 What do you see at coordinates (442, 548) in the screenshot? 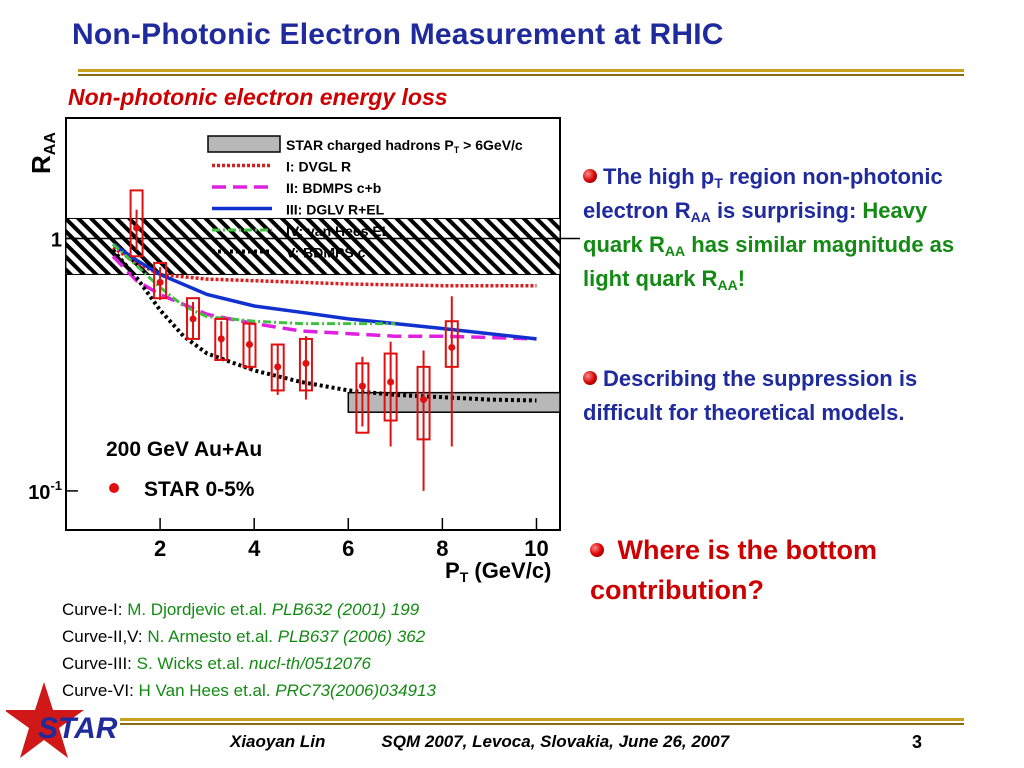
I see `x-tick-label: 8` at bounding box center [442, 548].